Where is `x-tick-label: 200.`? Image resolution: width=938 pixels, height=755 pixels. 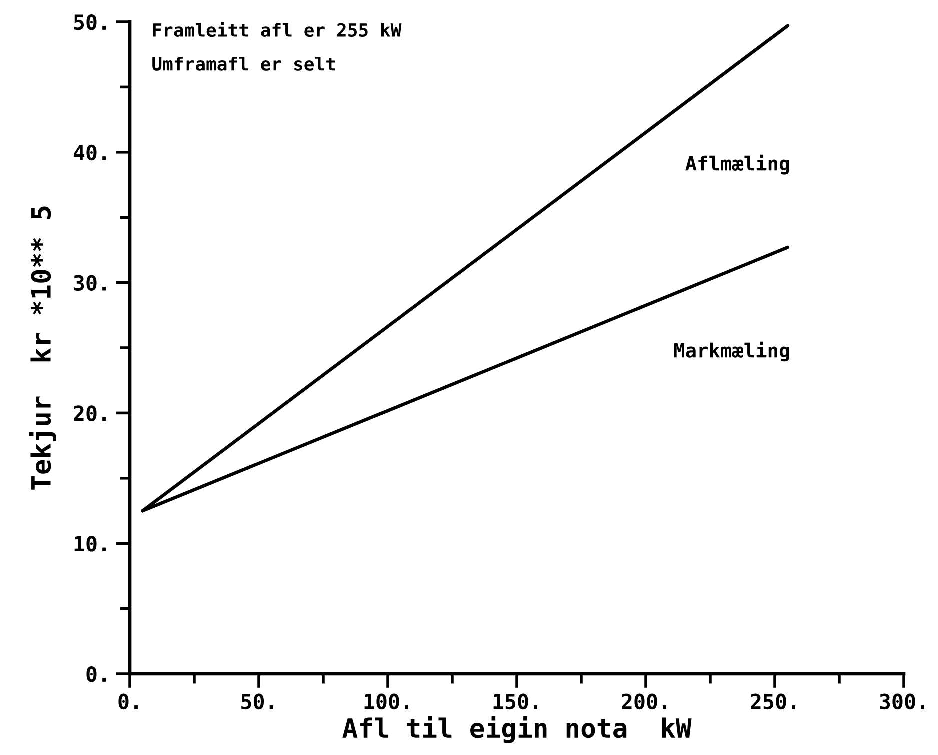 x-tick-label: 200. is located at coordinates (644, 702).